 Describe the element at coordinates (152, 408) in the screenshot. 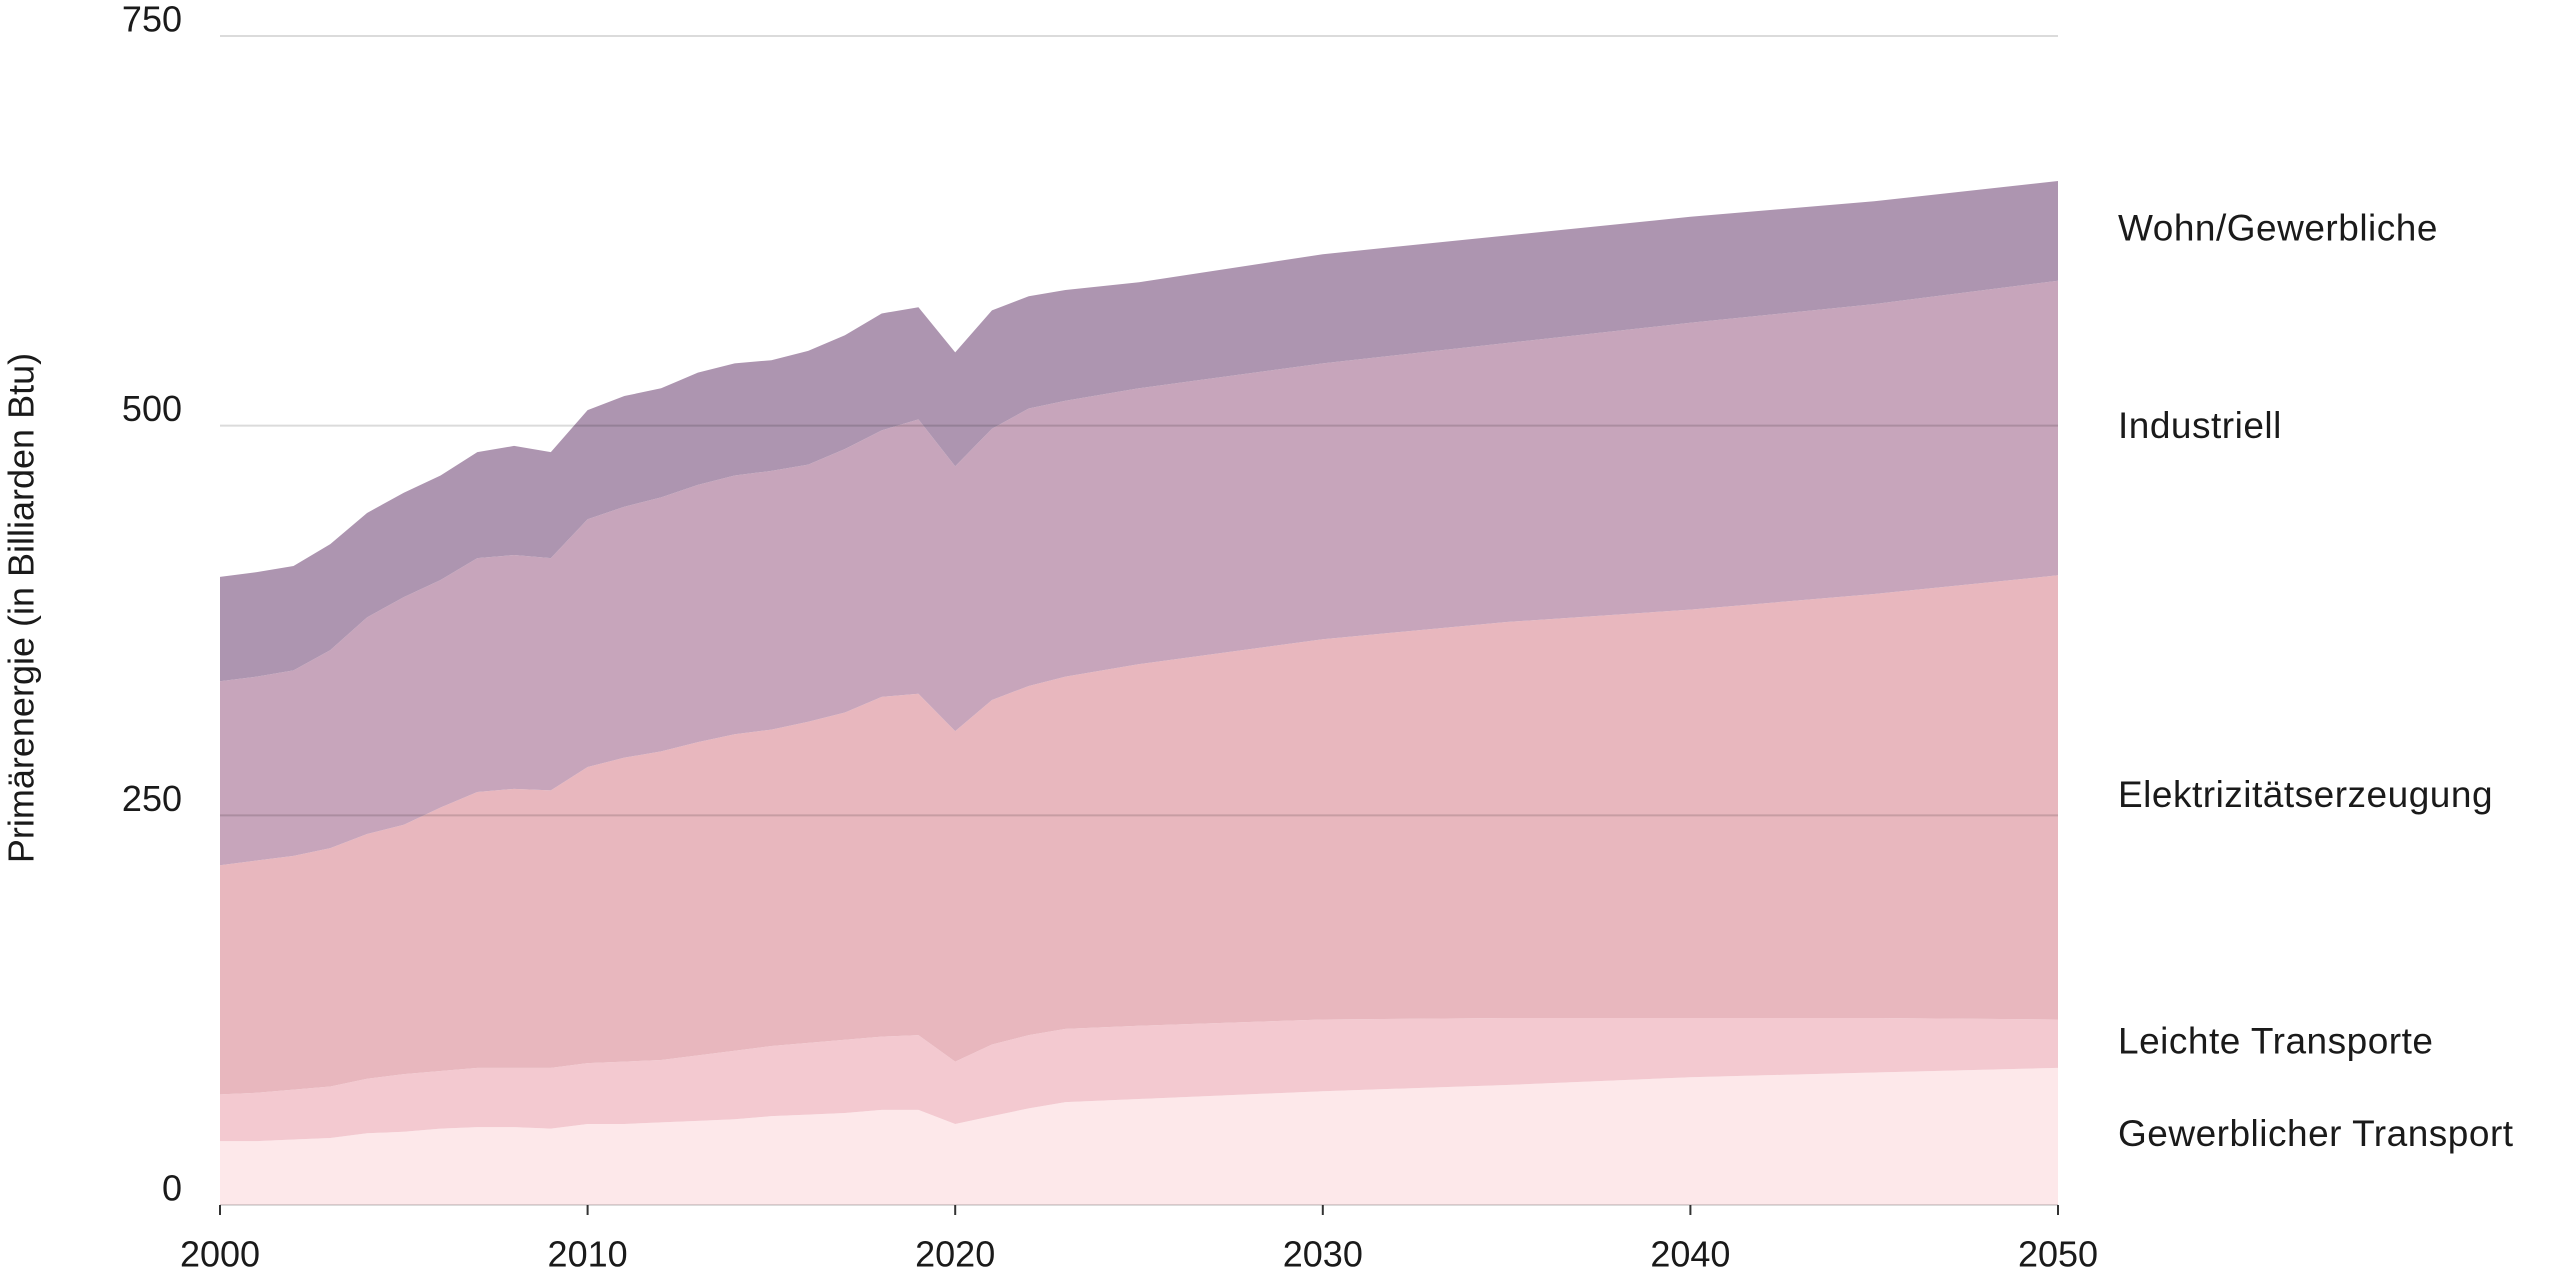

I see `y-tick-label: 500` at that location.